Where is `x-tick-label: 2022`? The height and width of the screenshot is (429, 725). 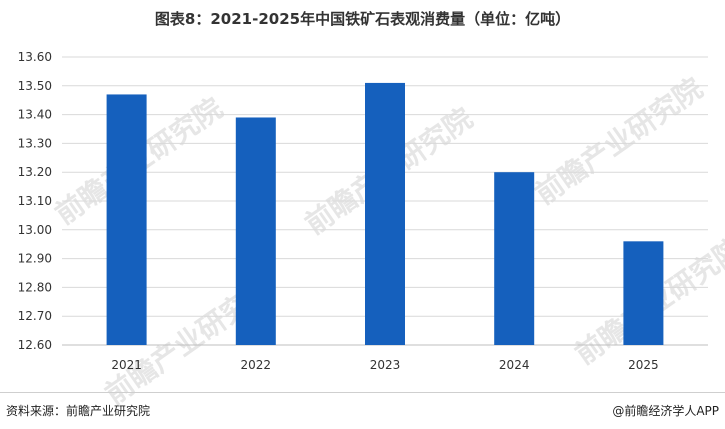 x-tick-label: 2022 is located at coordinates (256, 365).